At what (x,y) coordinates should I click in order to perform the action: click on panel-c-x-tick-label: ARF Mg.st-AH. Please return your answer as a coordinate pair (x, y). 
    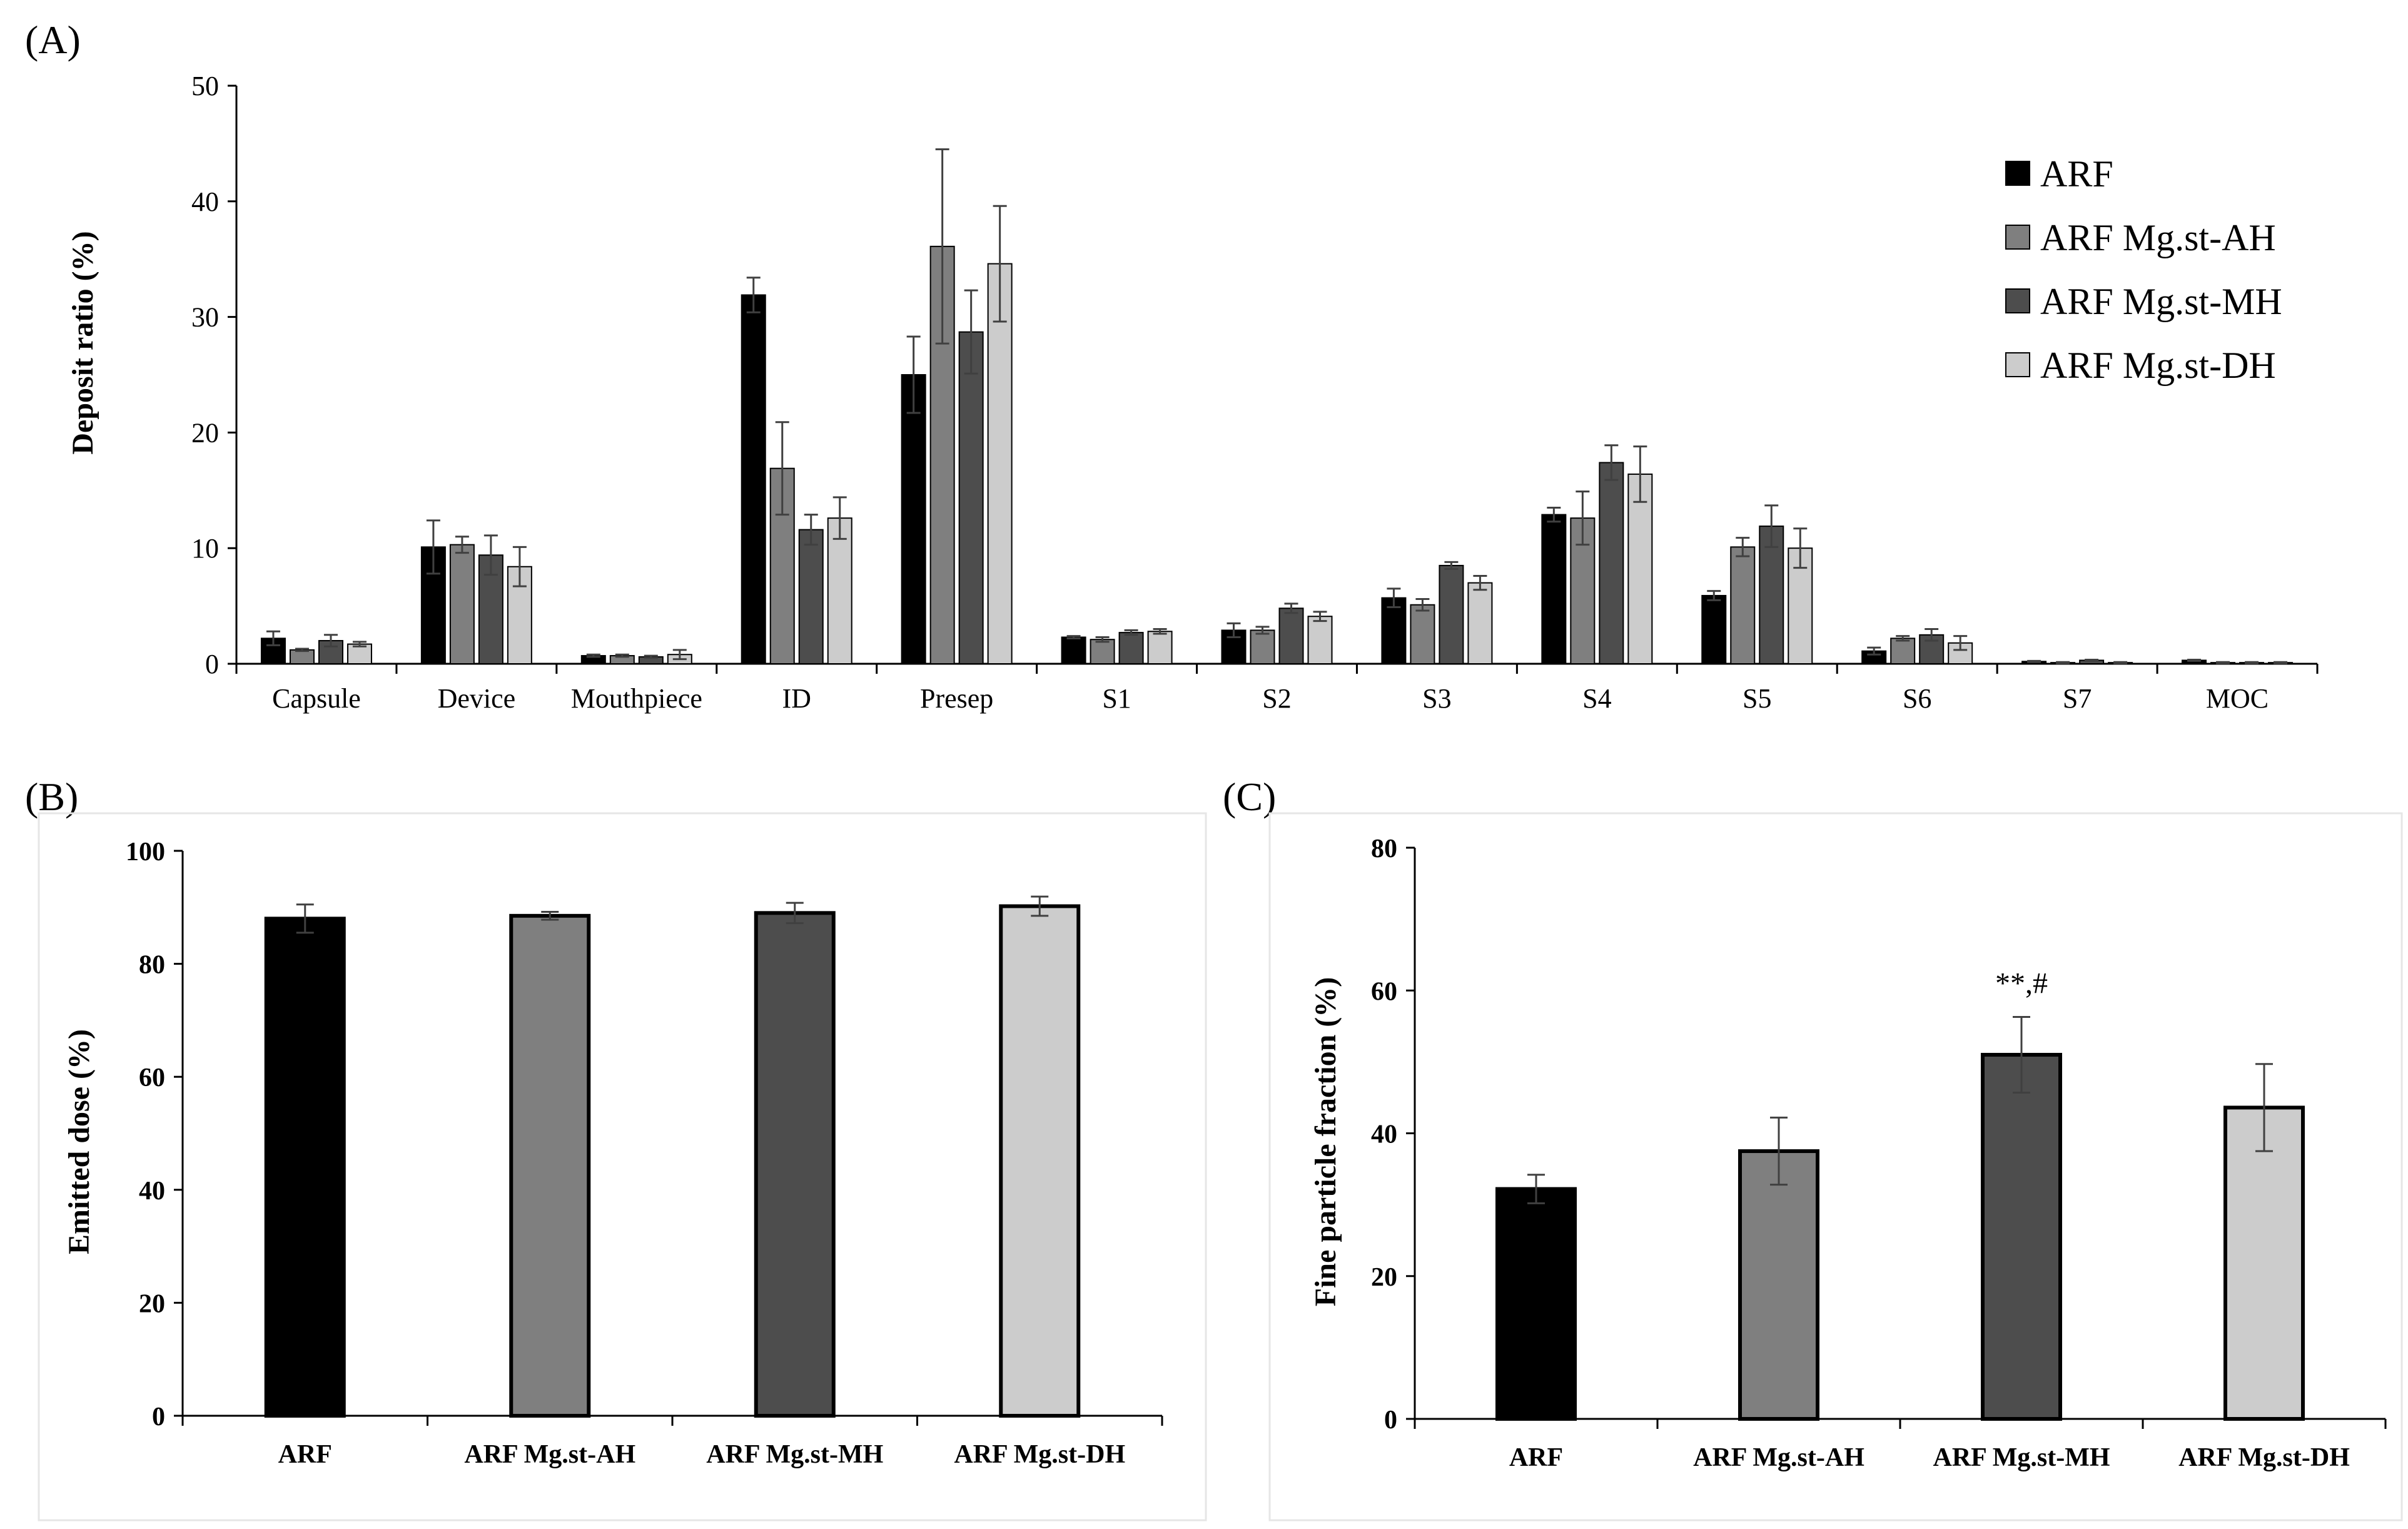
    Looking at the image, I should click on (1778, 1457).